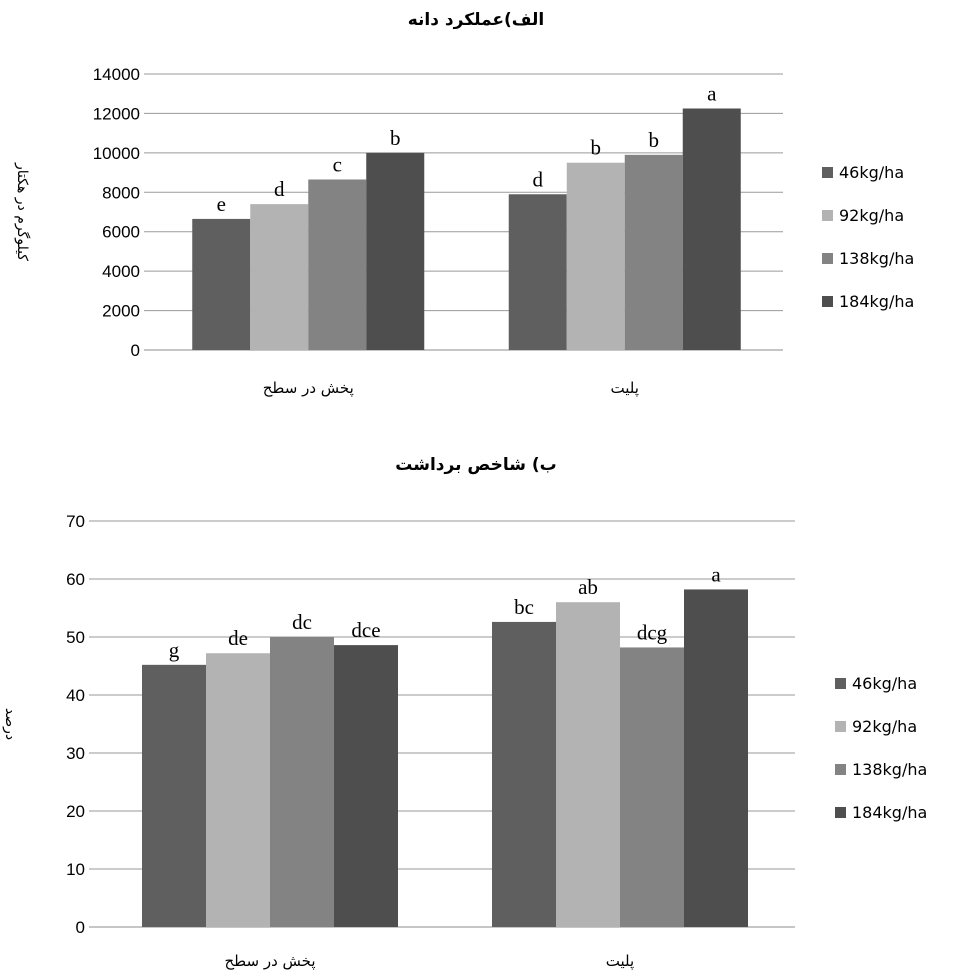 The height and width of the screenshot is (980, 954). Describe the element at coordinates (121, 232) in the screenshot. I see `y-tick-label: 6000` at that location.